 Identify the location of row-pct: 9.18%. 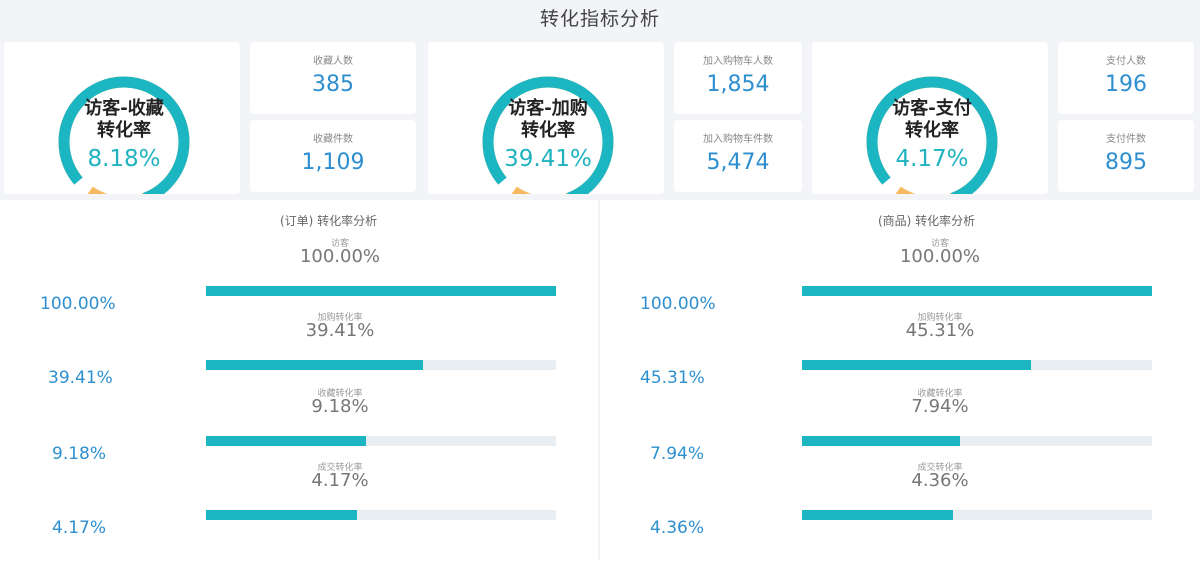
(340, 406).